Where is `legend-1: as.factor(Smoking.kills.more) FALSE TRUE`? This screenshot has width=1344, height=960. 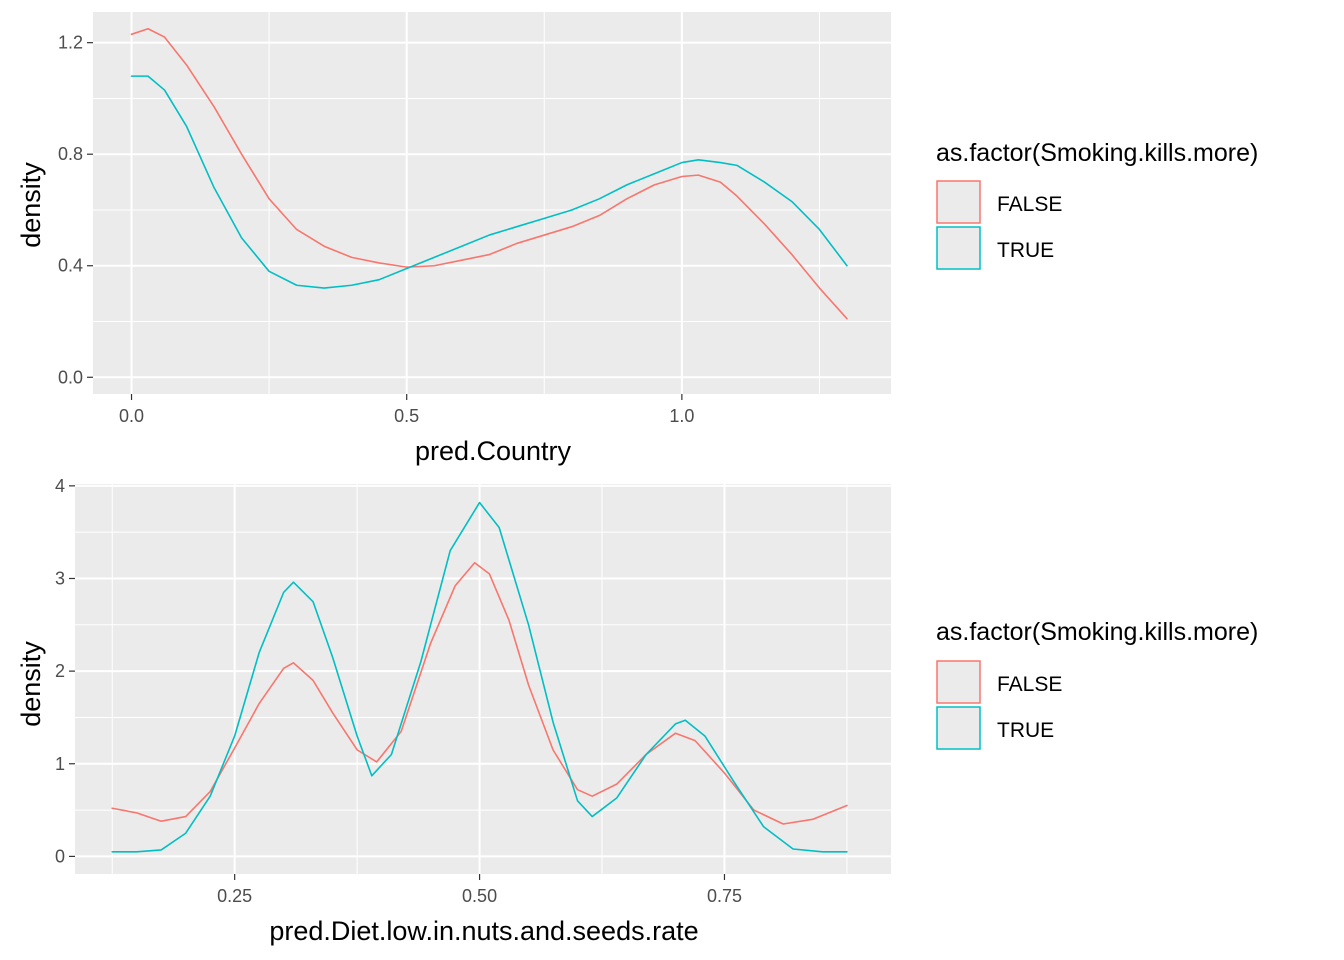 legend-1: as.factor(Smoking.kills.more) FALSE TRUE is located at coordinates (1097, 204).